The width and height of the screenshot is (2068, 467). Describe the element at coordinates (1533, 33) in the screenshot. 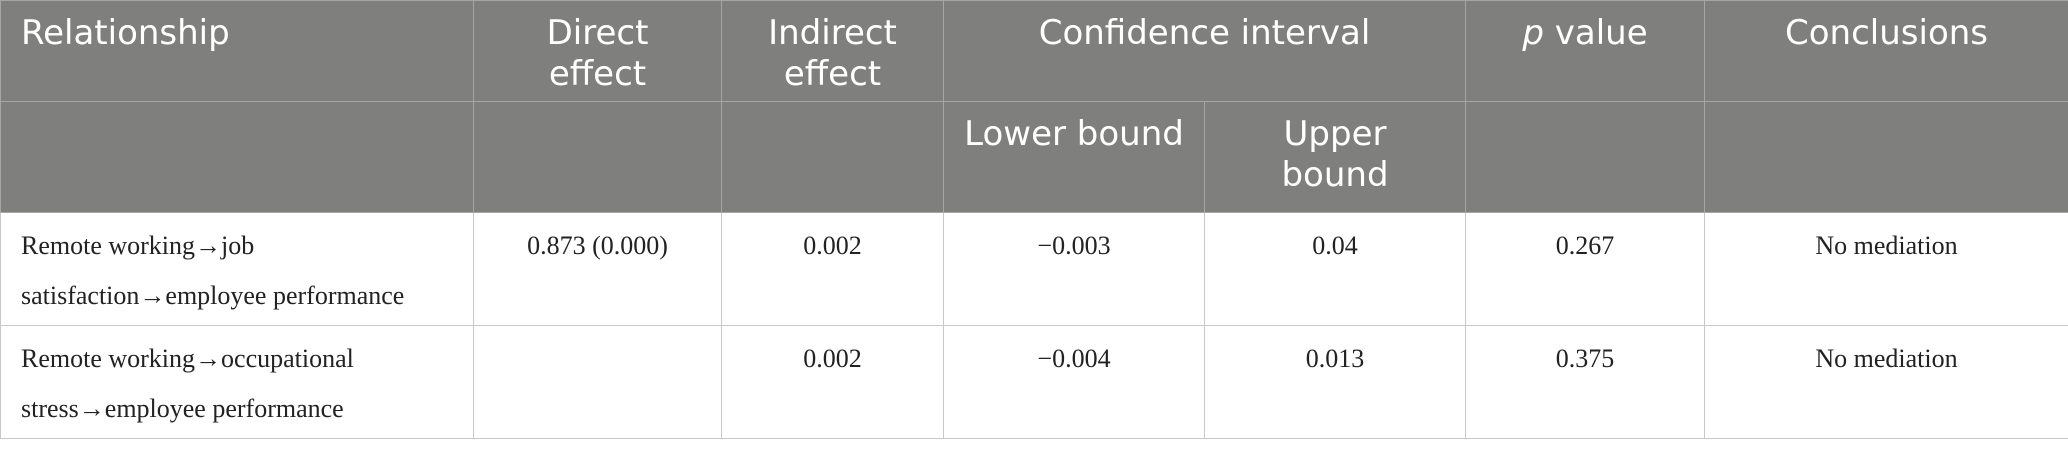

I see `header-italic: p` at that location.